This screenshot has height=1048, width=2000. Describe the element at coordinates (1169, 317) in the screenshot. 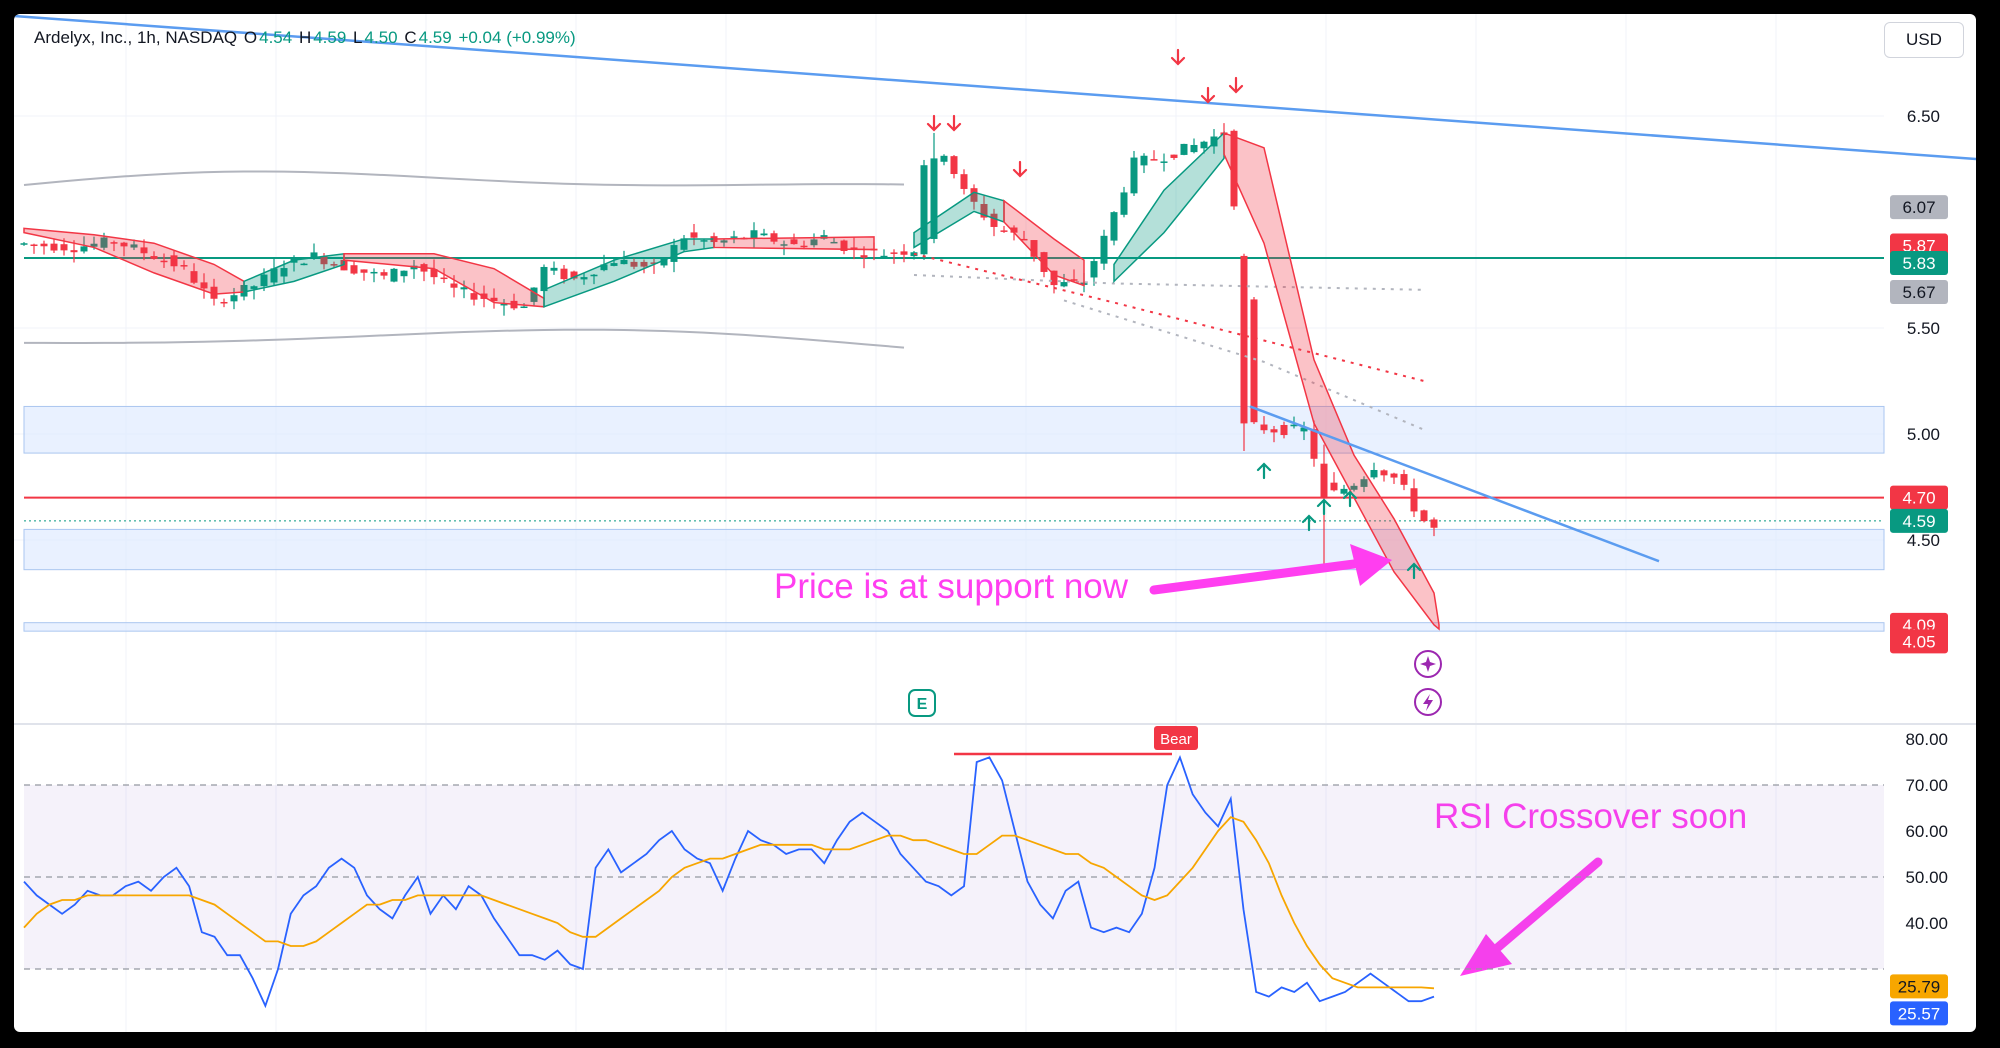

I see `bollinger-mid-projection` at that location.